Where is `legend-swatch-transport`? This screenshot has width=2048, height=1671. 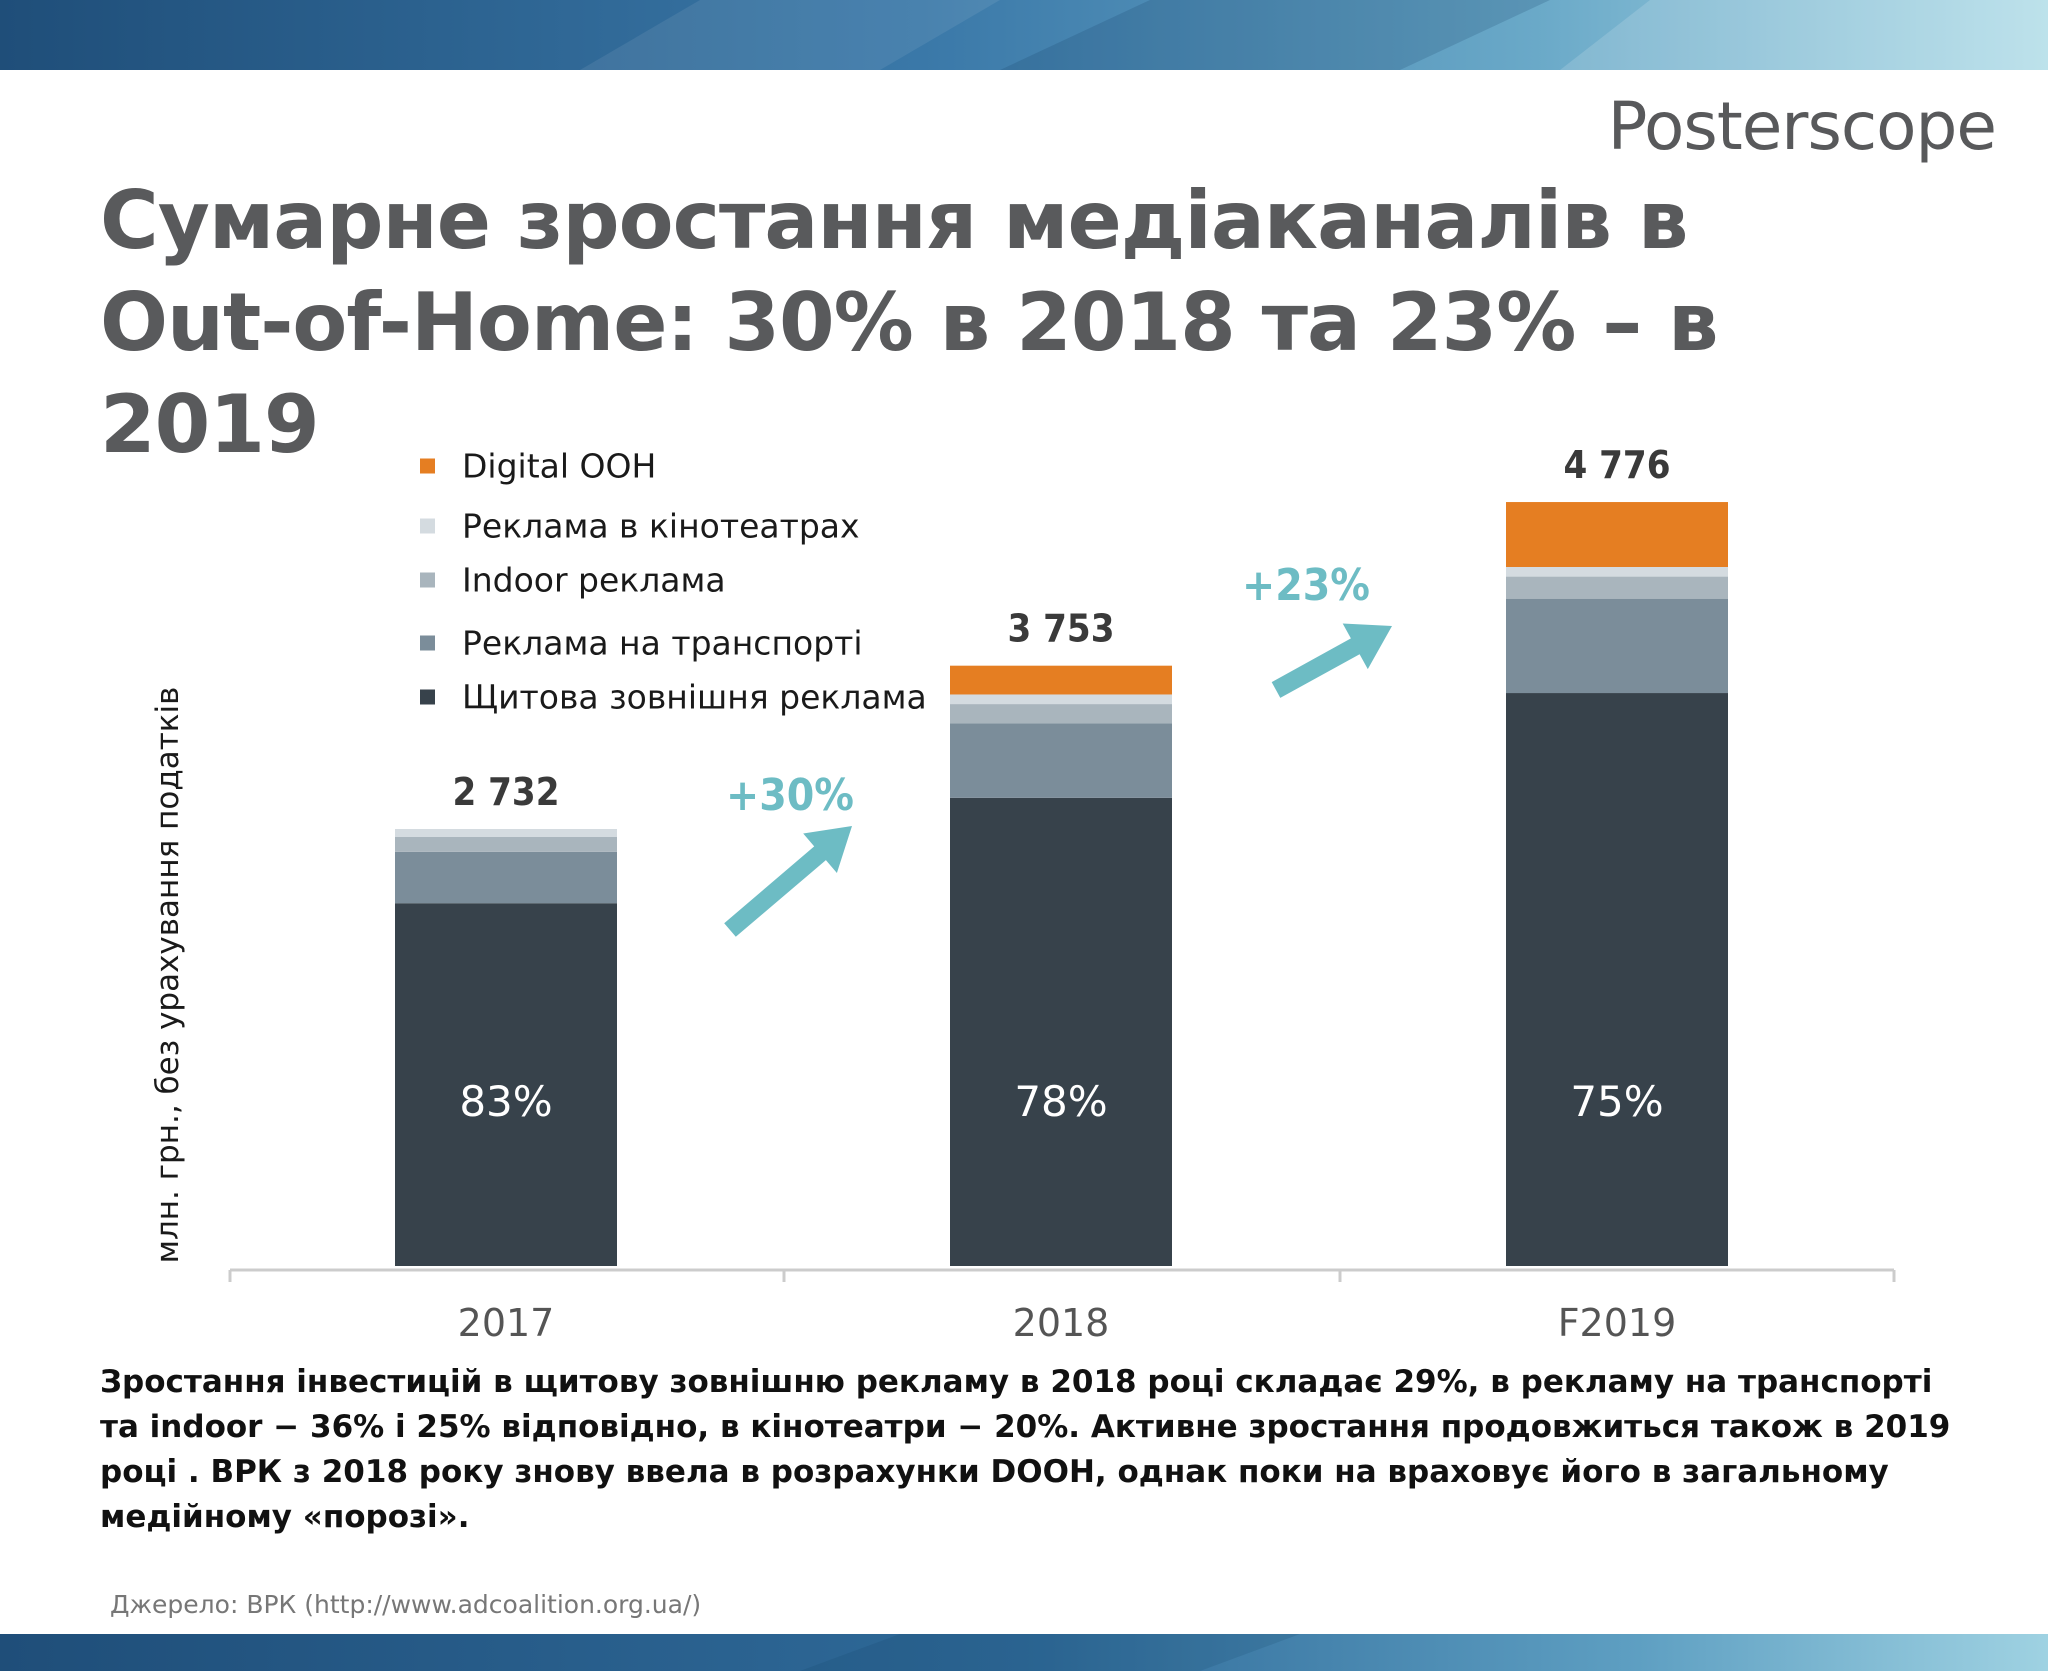 legend-swatch-transport is located at coordinates (427, 643).